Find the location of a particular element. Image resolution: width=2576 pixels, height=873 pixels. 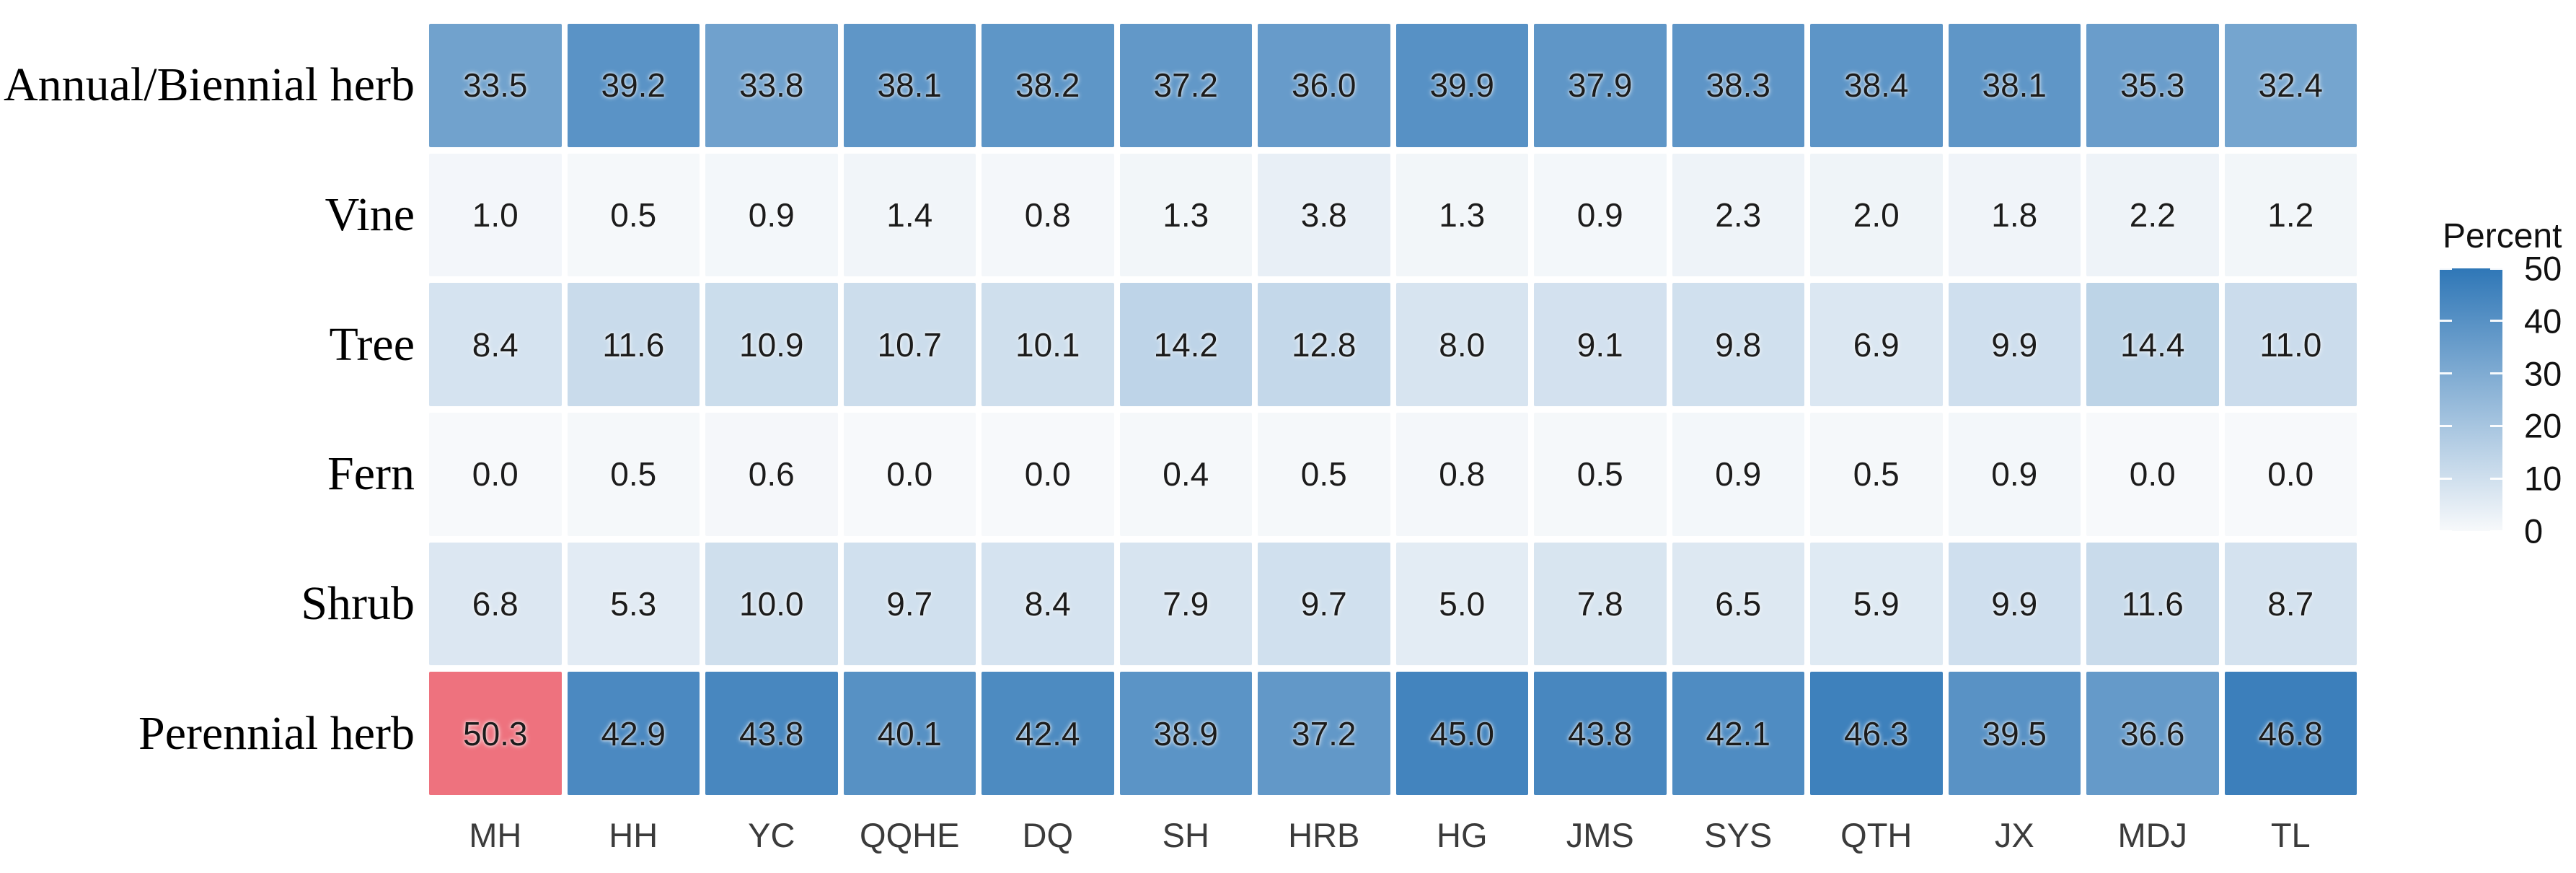

cell-value: 12.8 is located at coordinates (1324, 344).